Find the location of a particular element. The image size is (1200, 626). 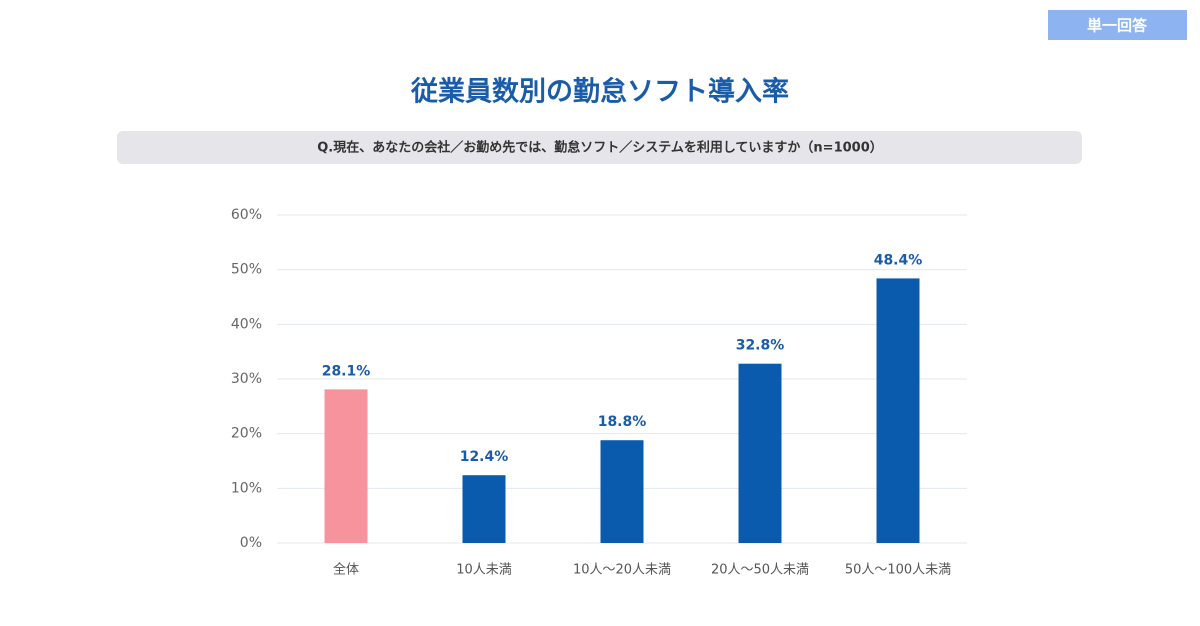

y-tick-label: 40% is located at coordinates (246, 324).